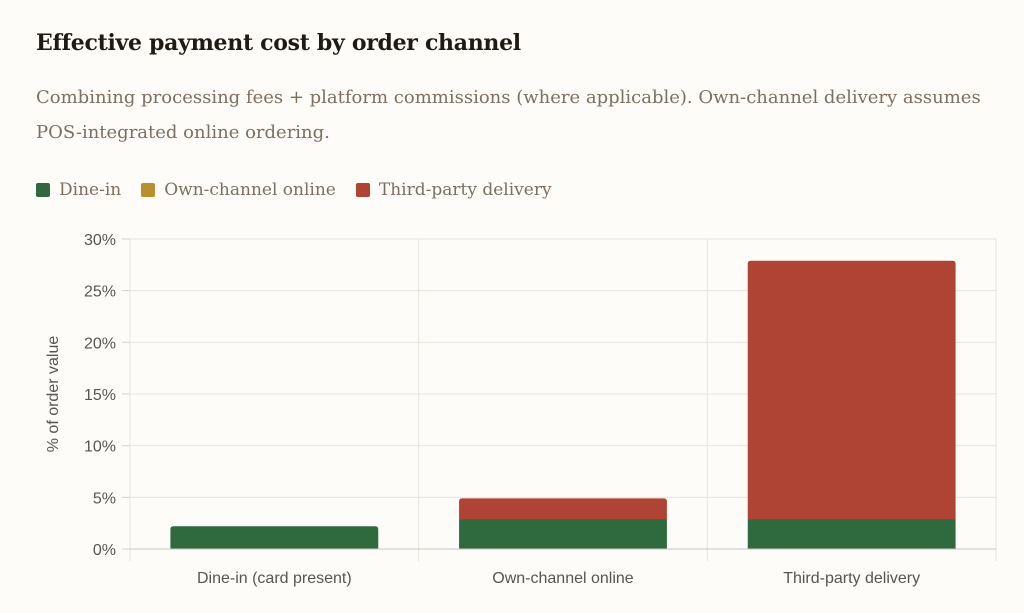 The image size is (1024, 613). What do you see at coordinates (250, 190) in the screenshot?
I see `legend-label-own-channel-online: Own-channel online` at bounding box center [250, 190].